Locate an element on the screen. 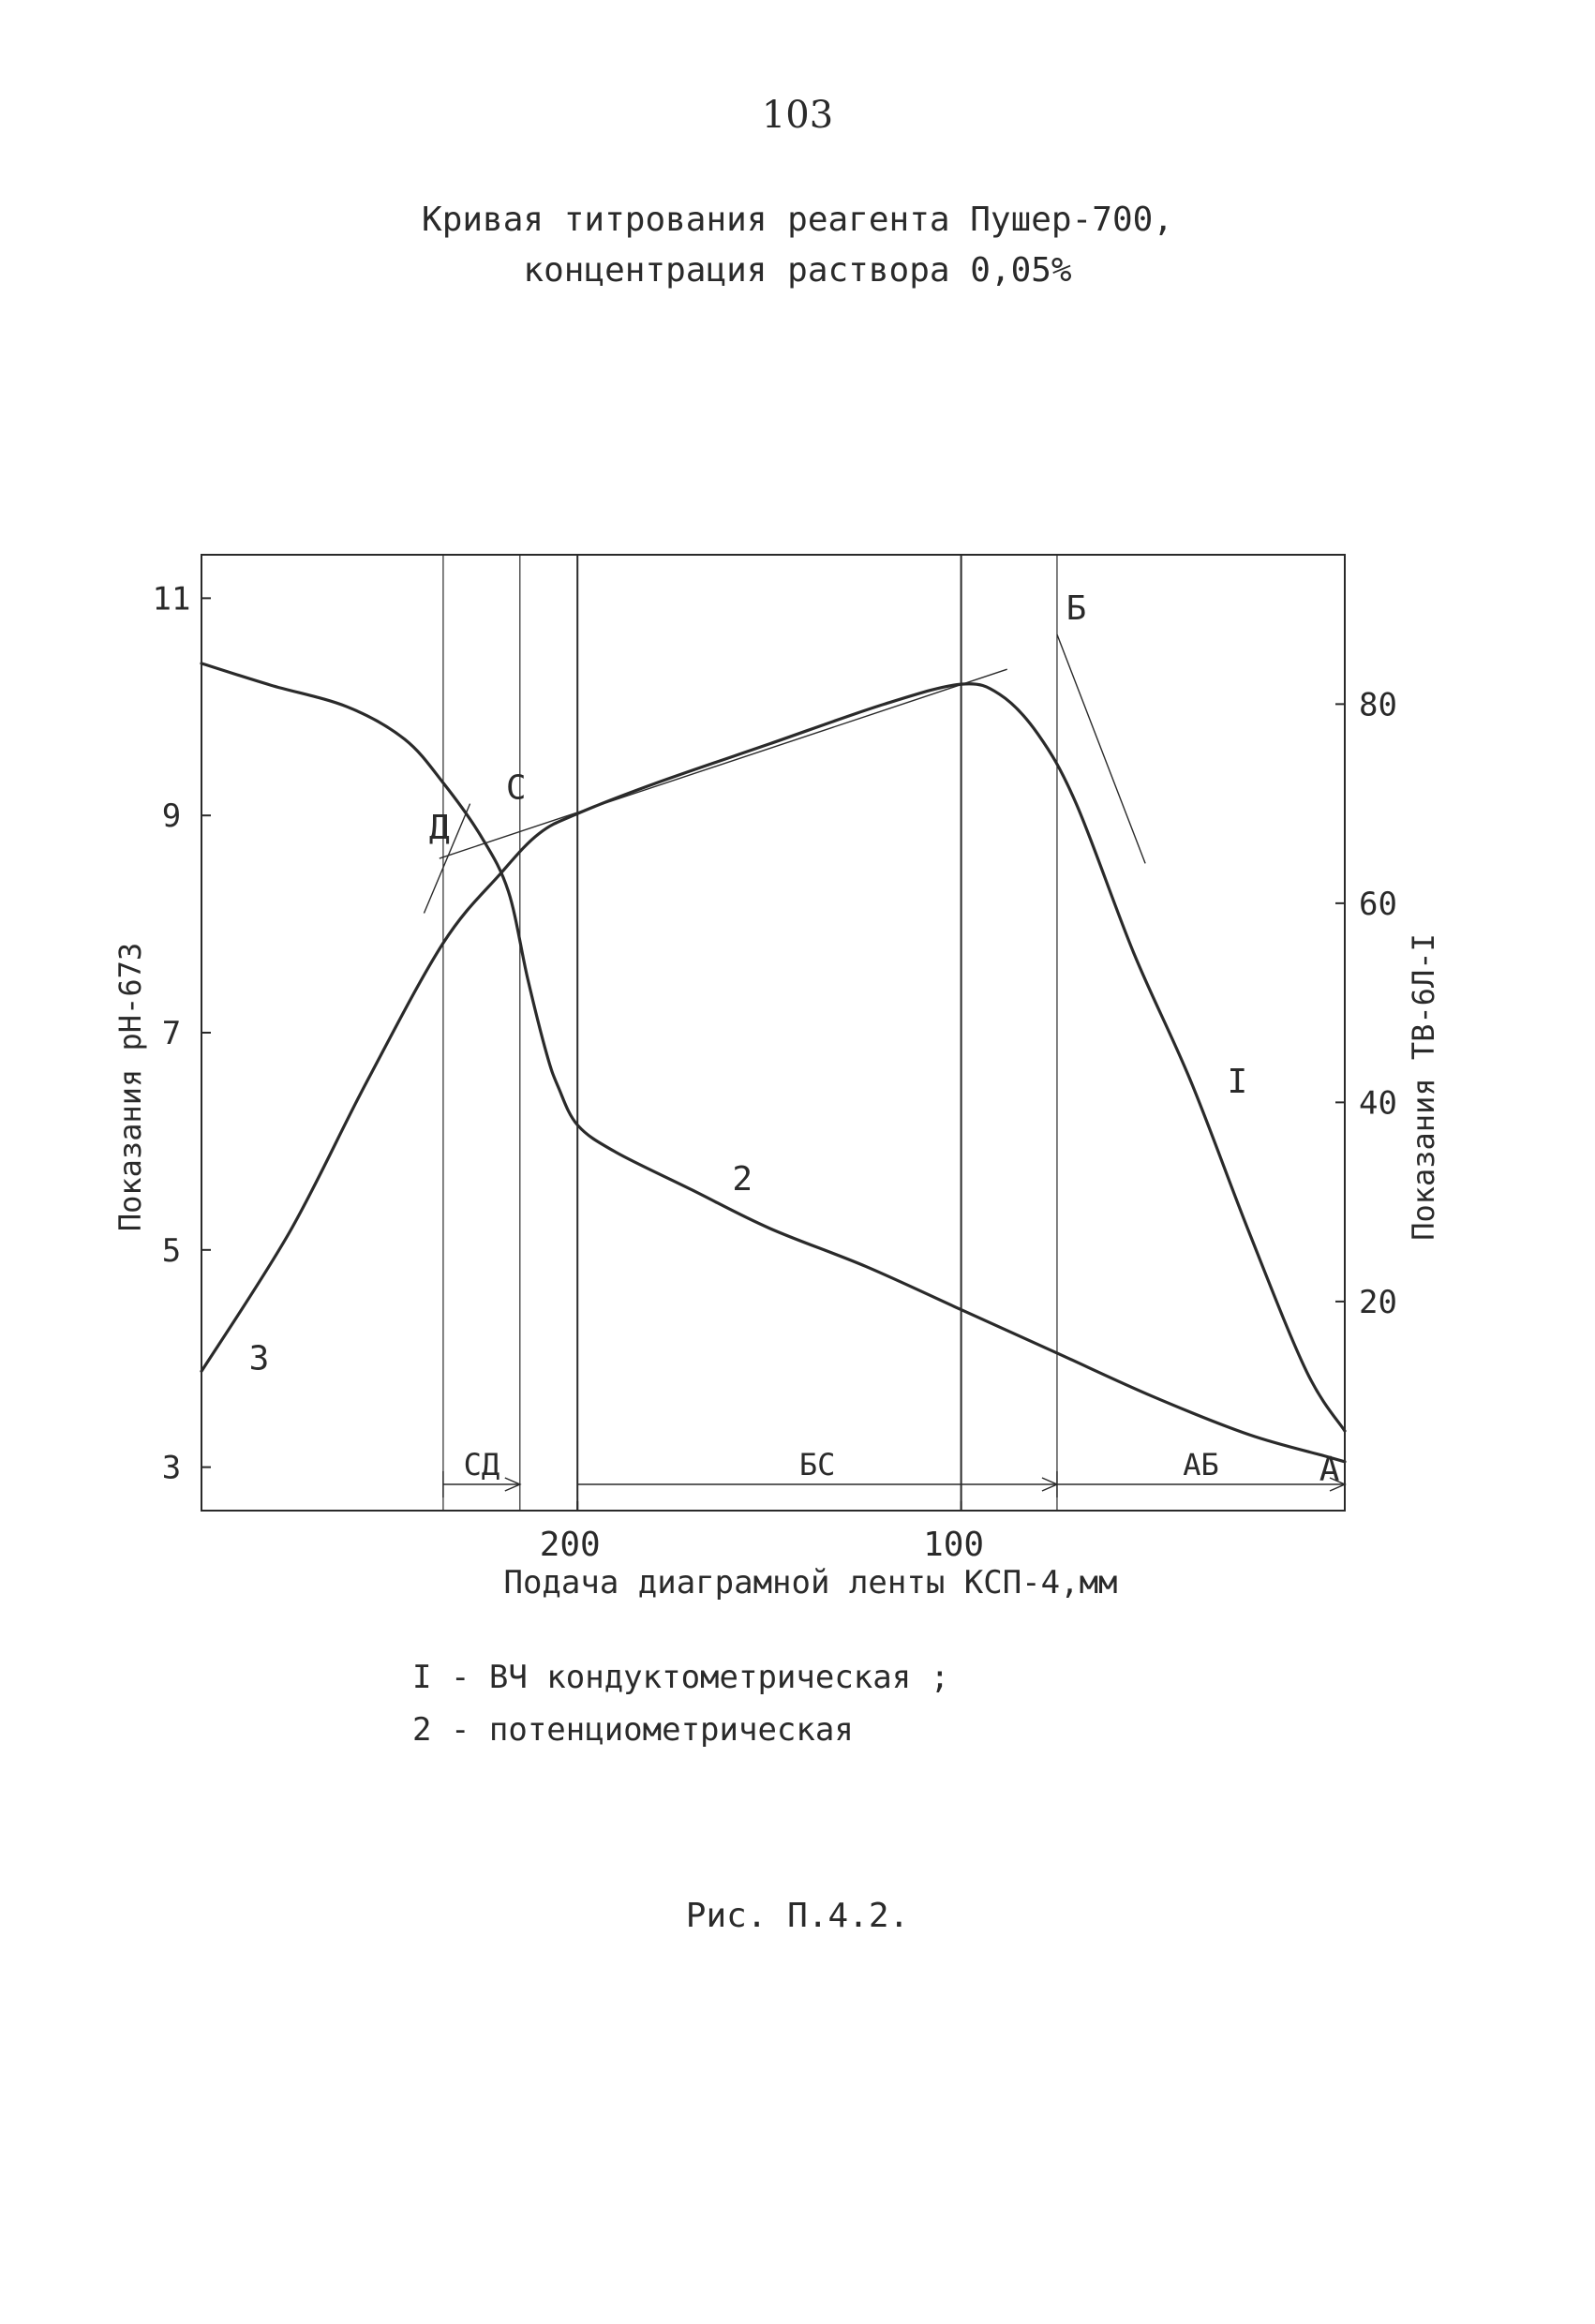 The height and width of the screenshot is (2324, 1595). annotation-6: 3 is located at coordinates (259, 1358).